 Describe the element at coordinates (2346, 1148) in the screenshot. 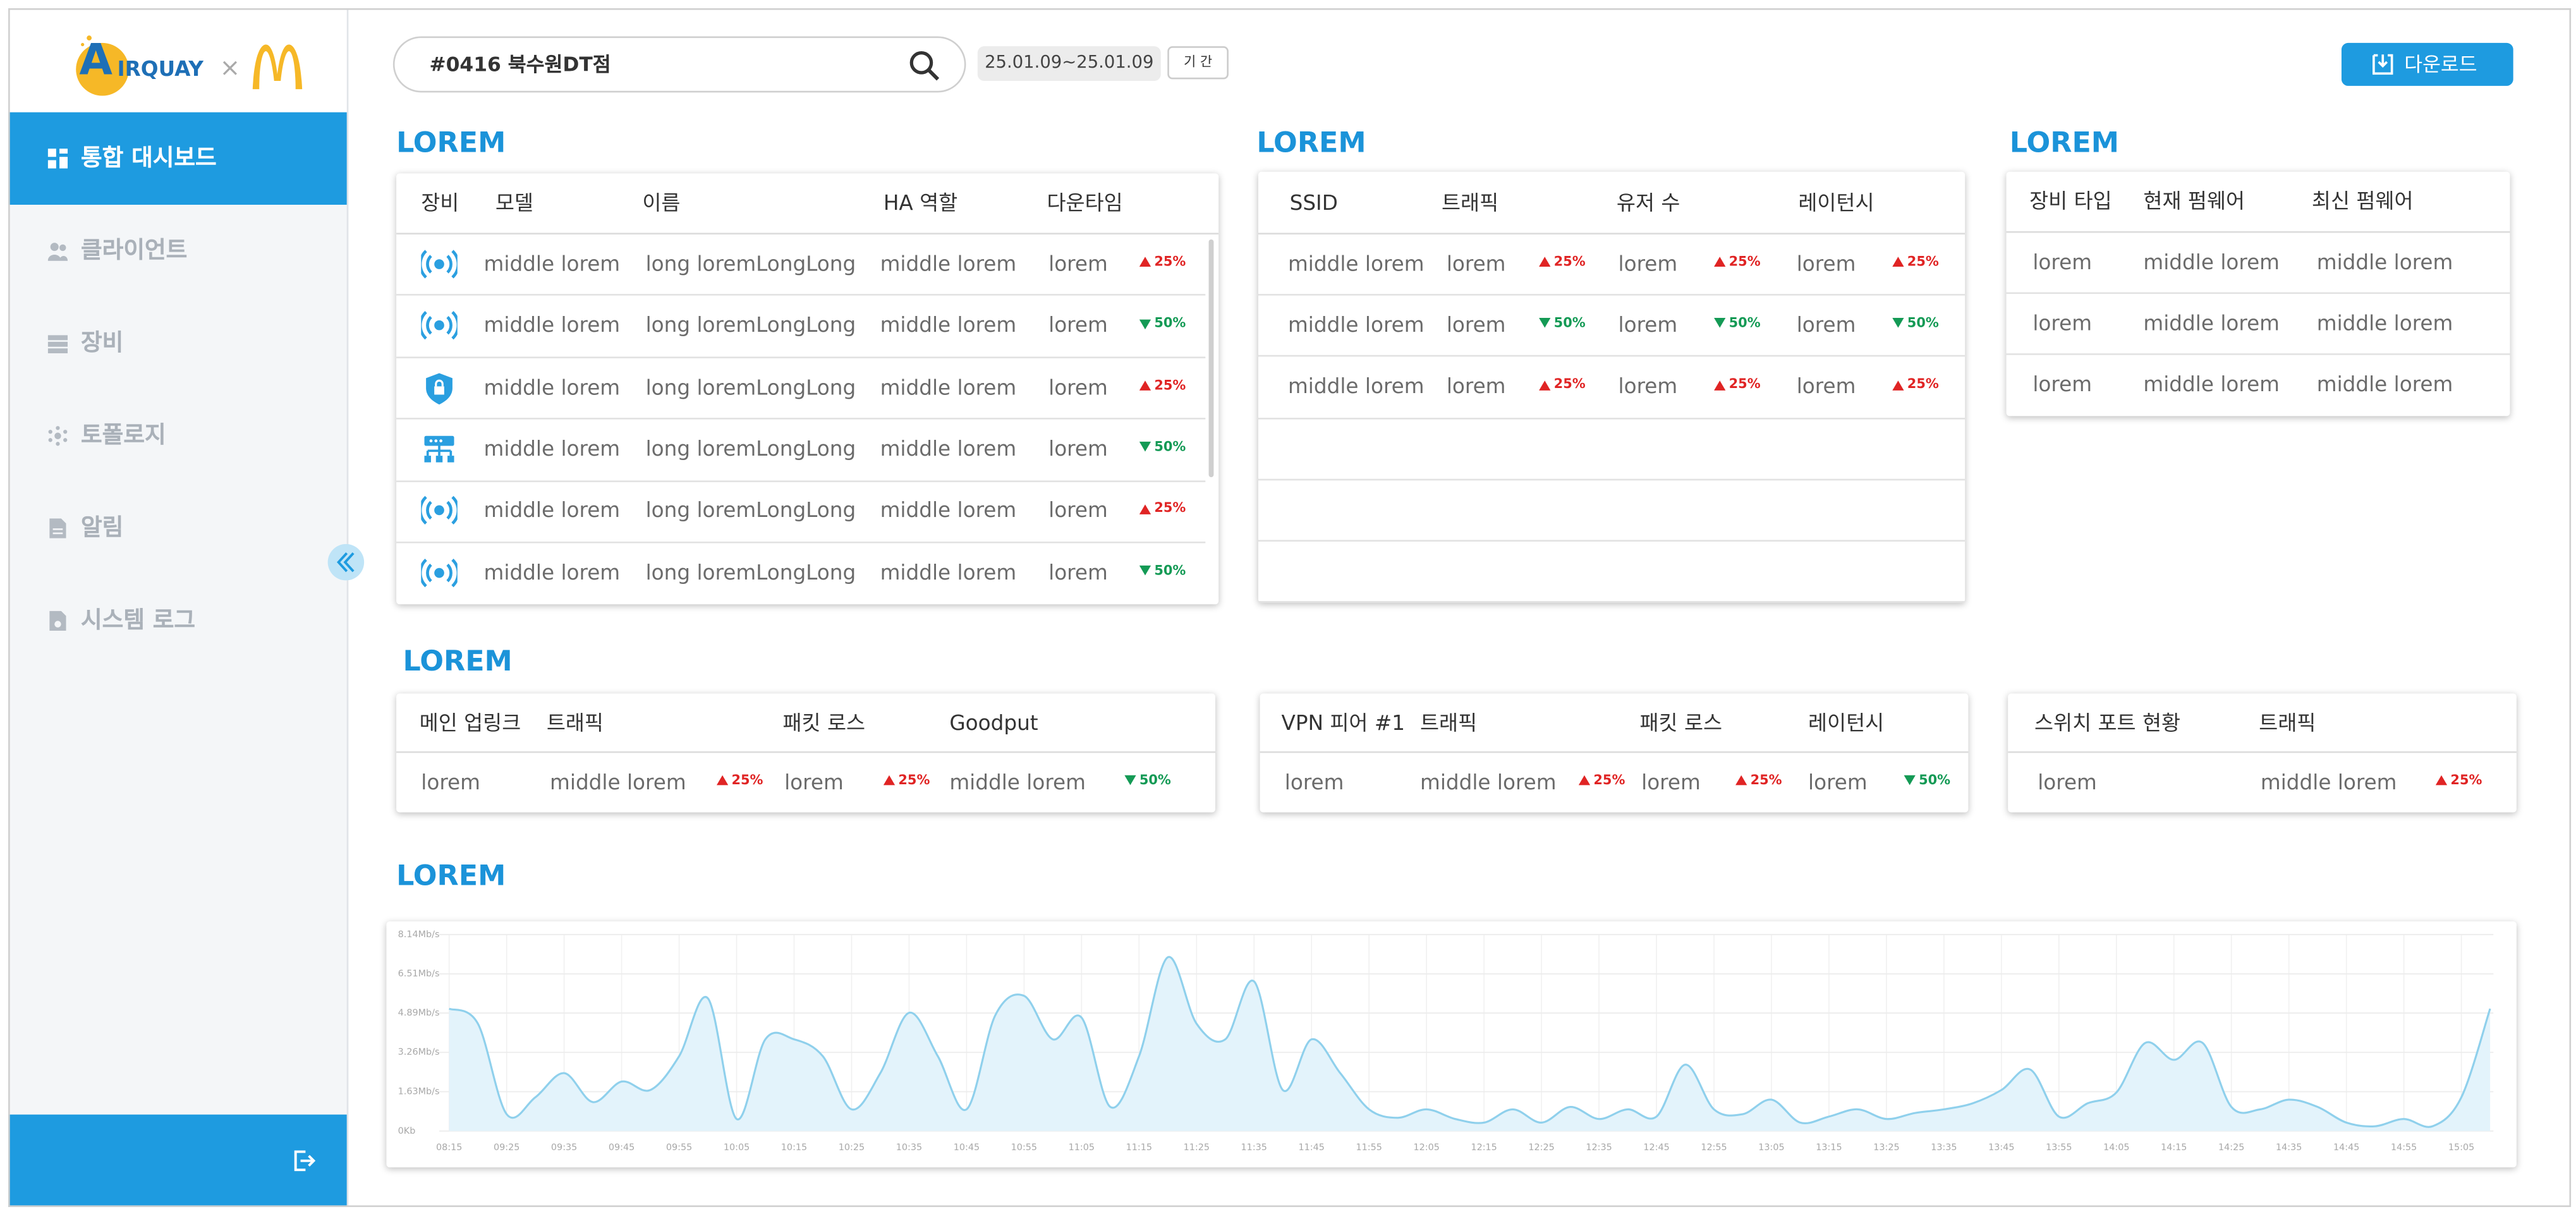

I see `x-tick-label: 14:45` at that location.